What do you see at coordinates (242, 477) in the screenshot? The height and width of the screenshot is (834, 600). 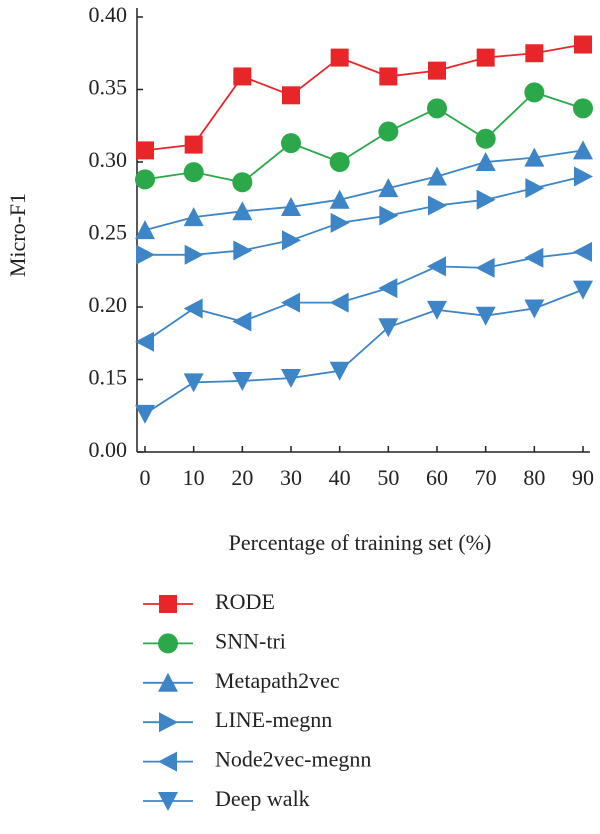 I see `x-tick-label: 20` at bounding box center [242, 477].